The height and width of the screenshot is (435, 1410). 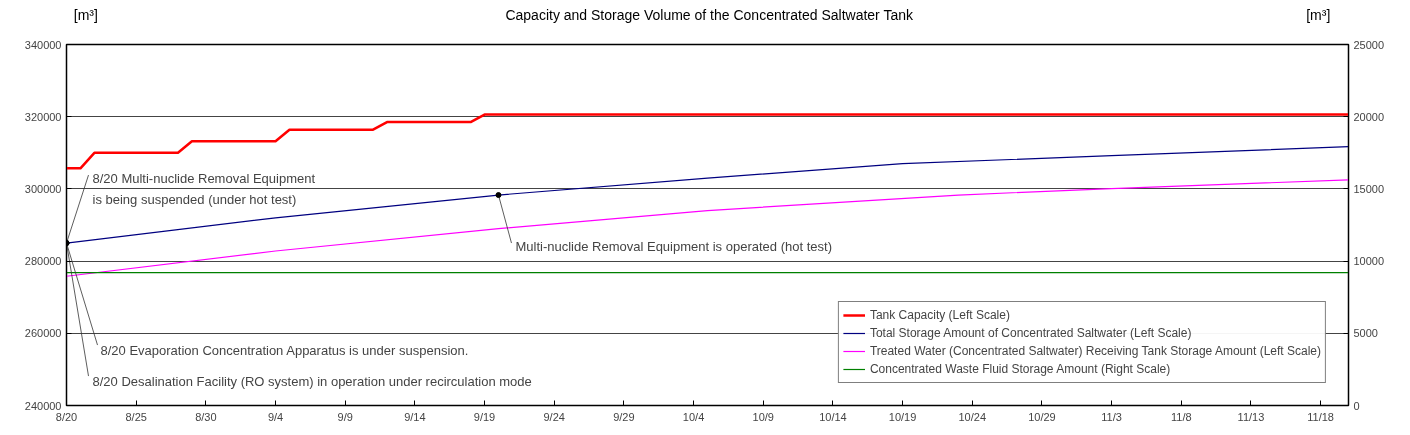 I want to click on y-tick-label: 280000, so click(x=43, y=261).